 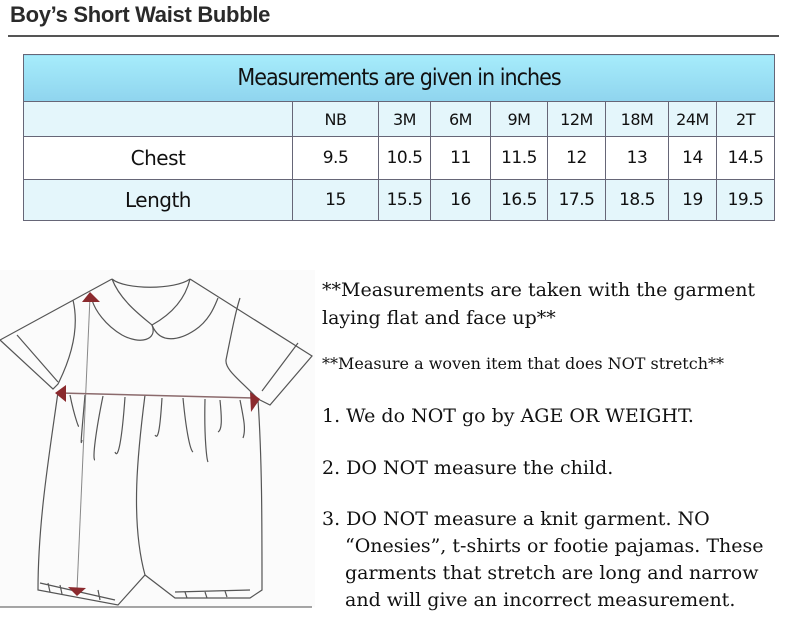 What do you see at coordinates (745, 200) in the screenshot?
I see `cell: 19.5` at bounding box center [745, 200].